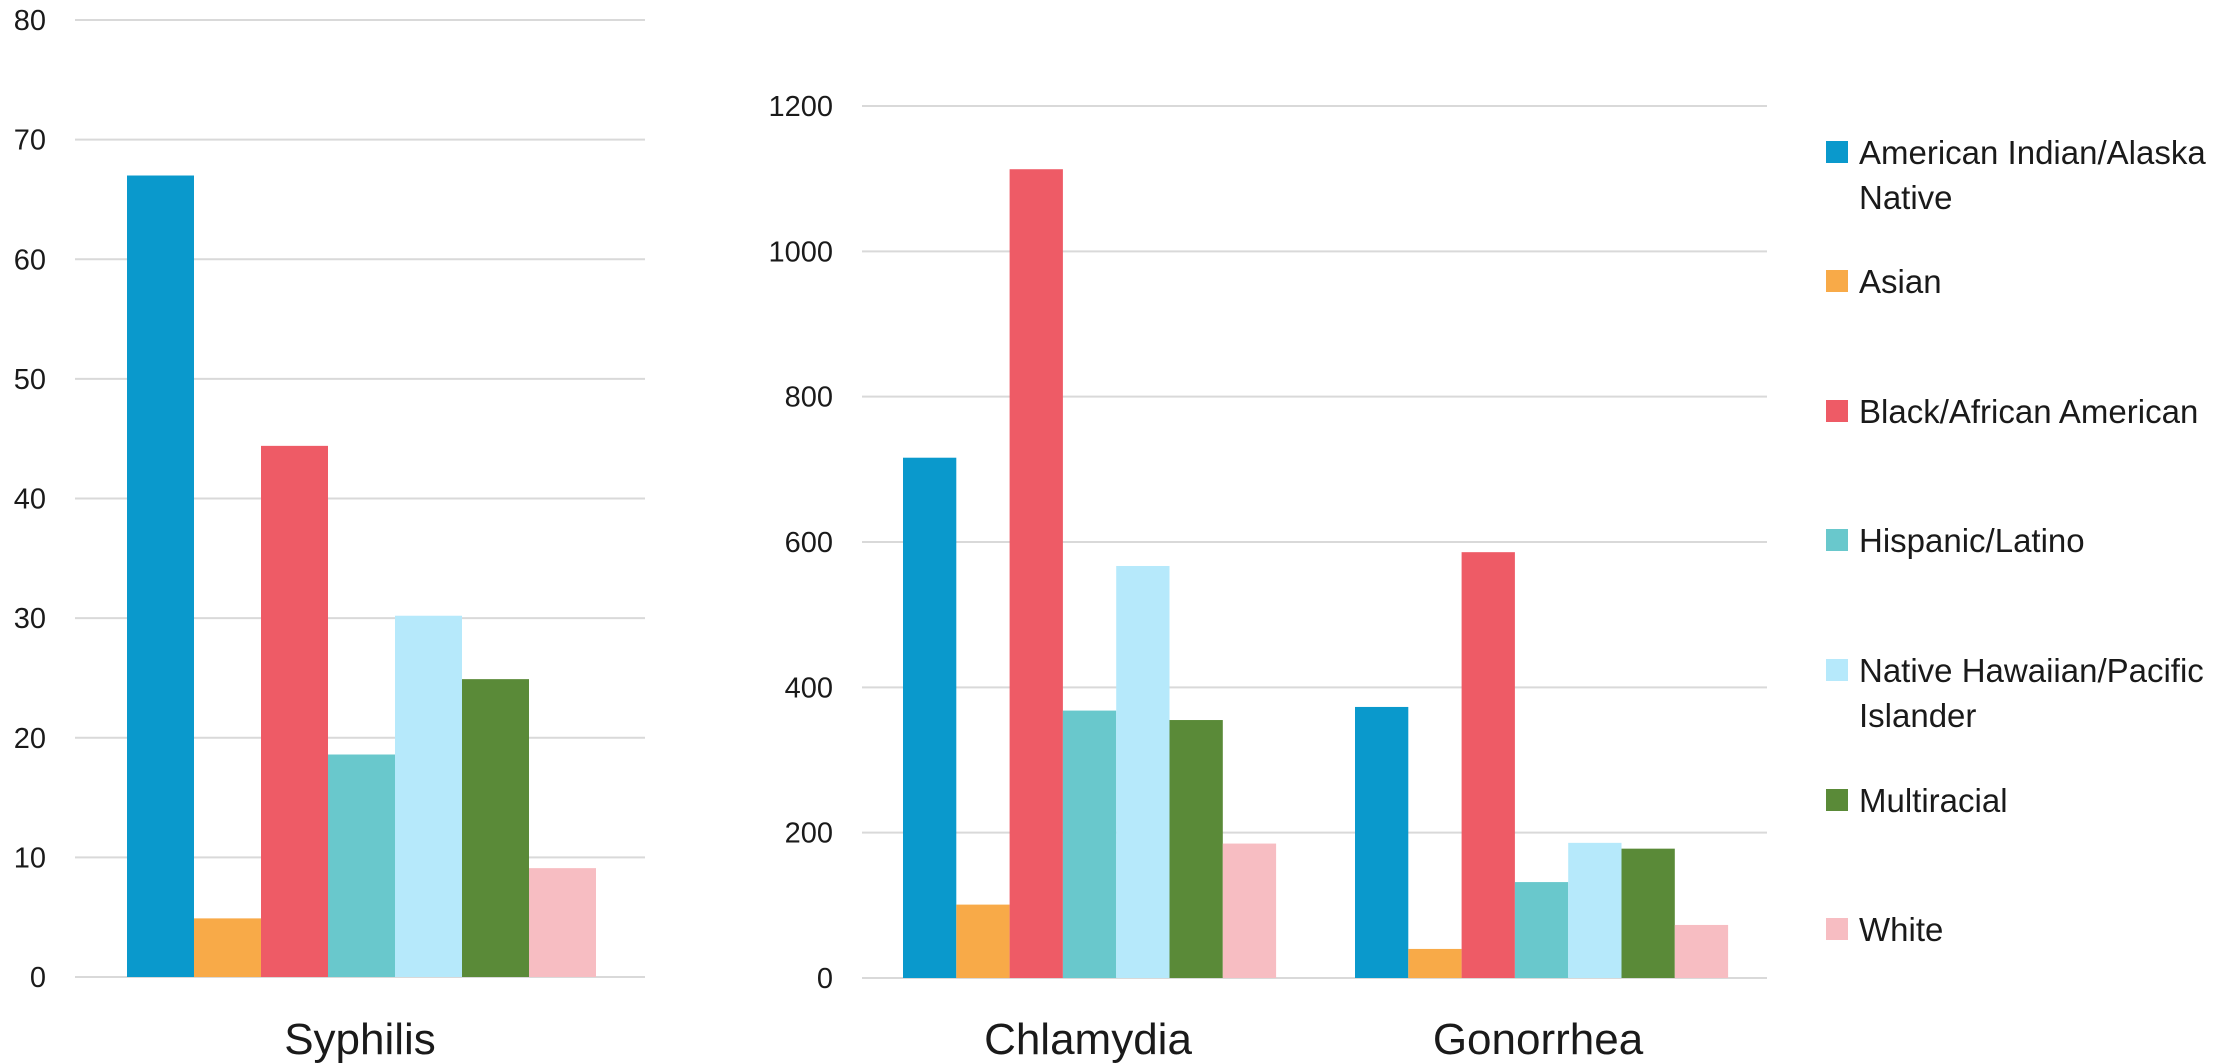 This screenshot has width=2238, height=1064. I want to click on y-tick-label: 800, so click(809, 398).